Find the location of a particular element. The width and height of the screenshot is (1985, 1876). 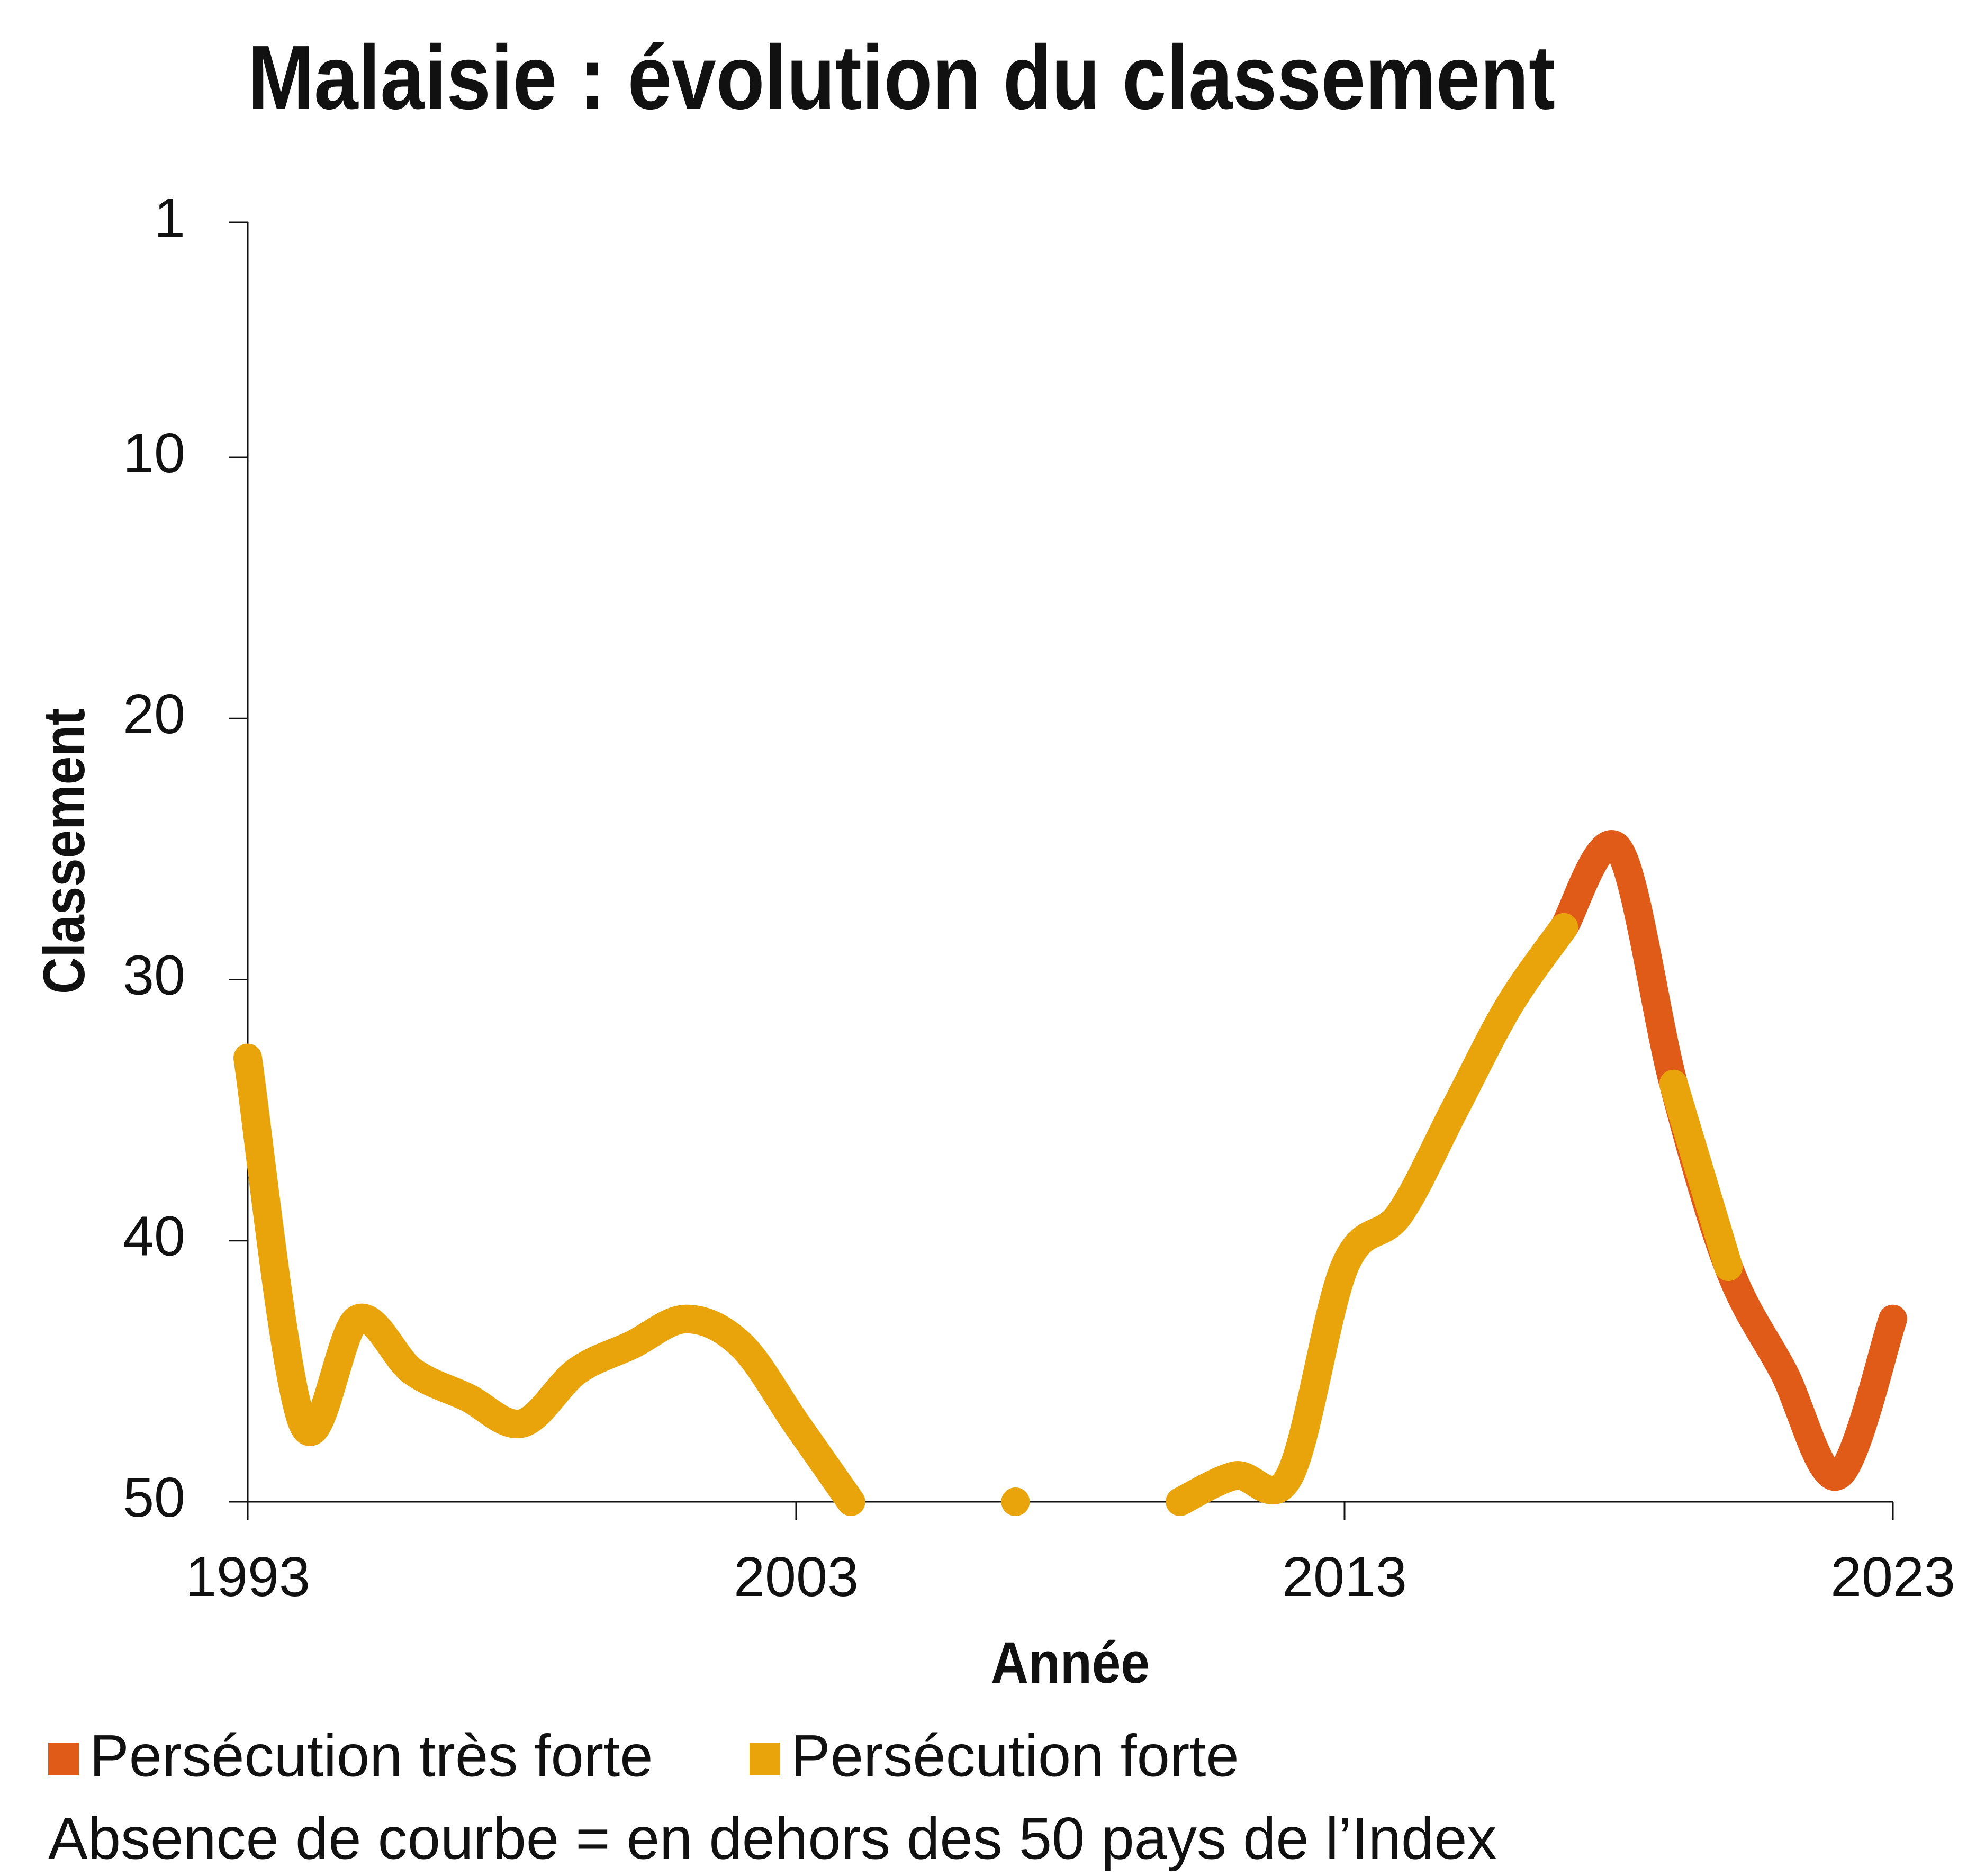

x-tick-label: 1993 is located at coordinates (247, 1577).